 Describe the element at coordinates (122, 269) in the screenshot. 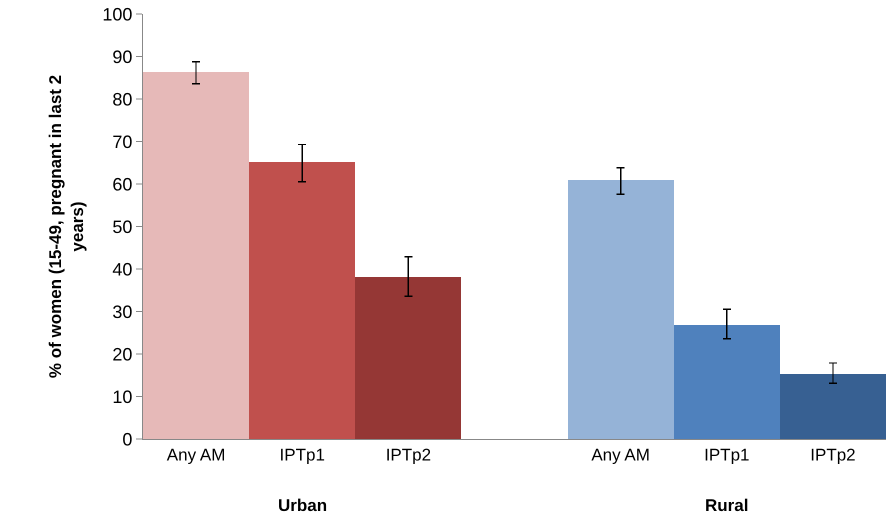

I see `y-tick-label: 40` at that location.